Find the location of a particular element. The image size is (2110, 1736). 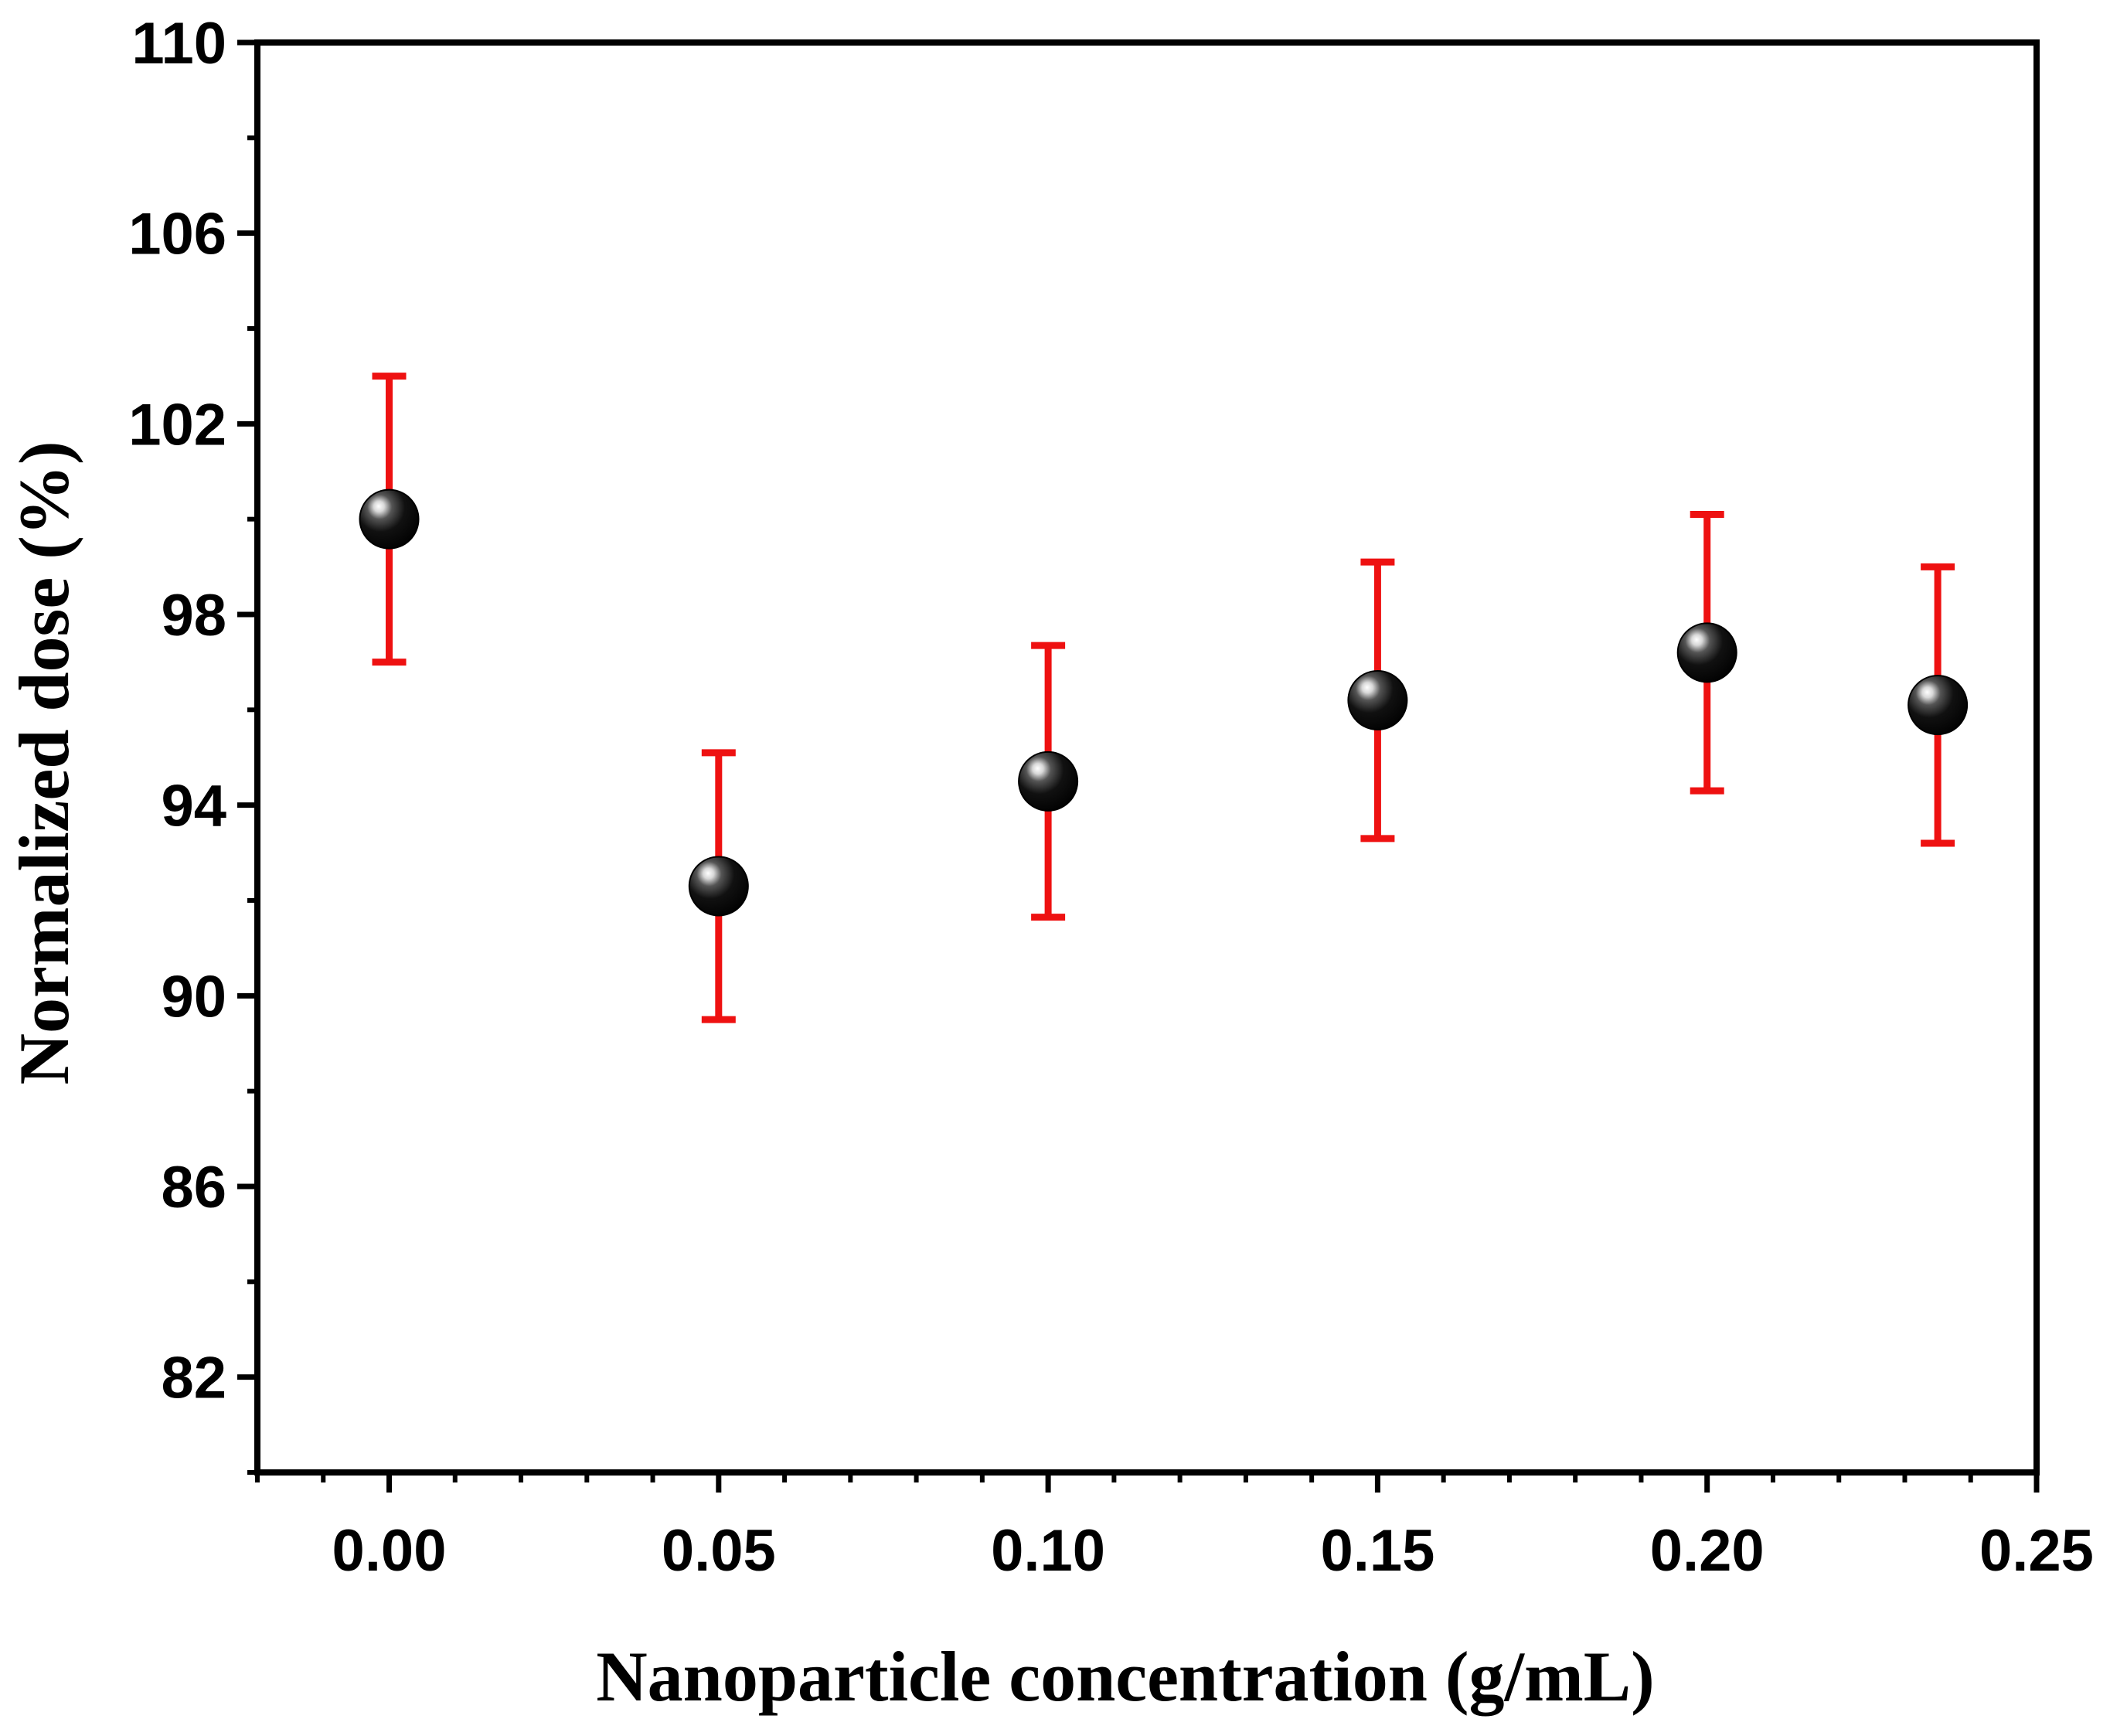

y-tick-label: 98 is located at coordinates (193, 616).